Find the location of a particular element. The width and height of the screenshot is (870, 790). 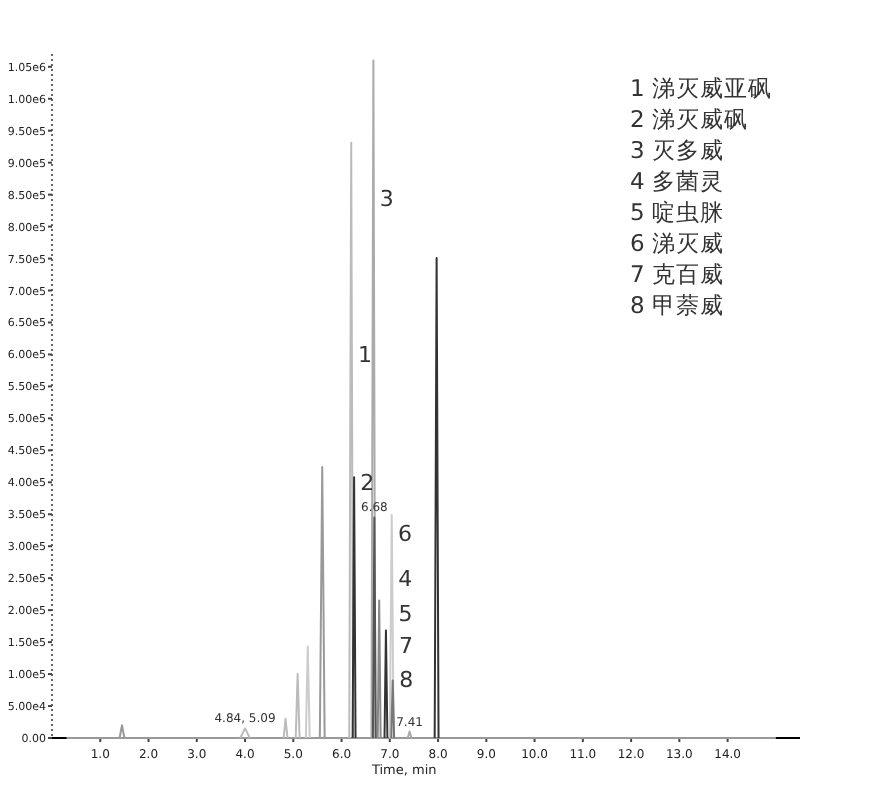

annotation: 8 甲萘威 is located at coordinates (677, 305).